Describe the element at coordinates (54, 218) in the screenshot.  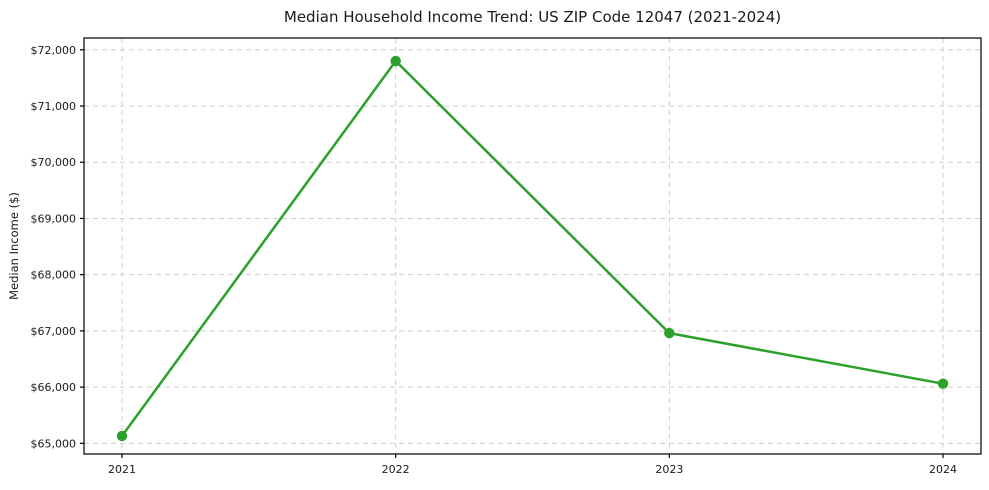
I see `y-tick-label: $69,000` at that location.